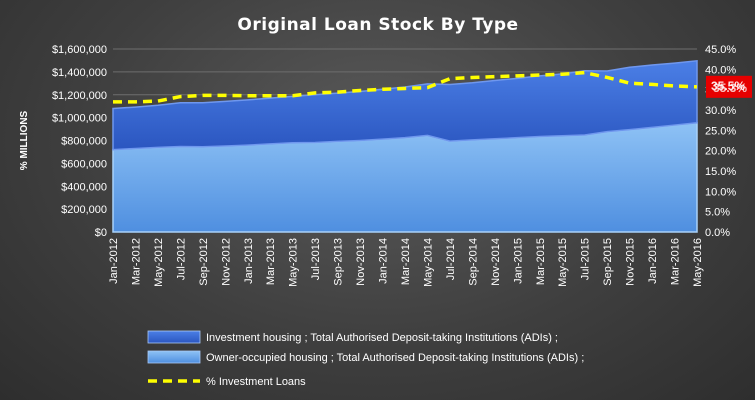  Describe the element at coordinates (653, 261) in the screenshot. I see `x-tick-label: Jan-2016` at that location.